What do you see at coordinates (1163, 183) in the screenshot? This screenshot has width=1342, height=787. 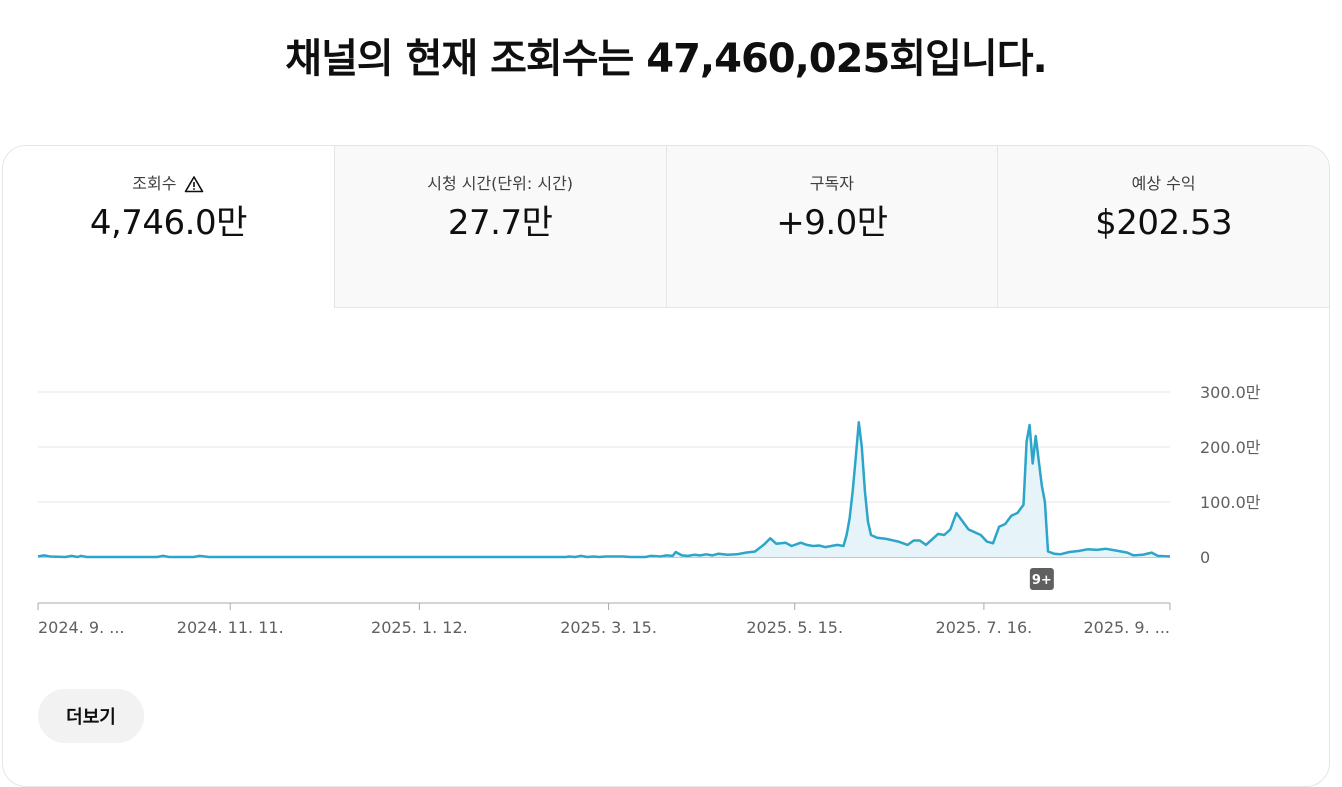 I see `tab-label: 예상 수익` at bounding box center [1163, 183].